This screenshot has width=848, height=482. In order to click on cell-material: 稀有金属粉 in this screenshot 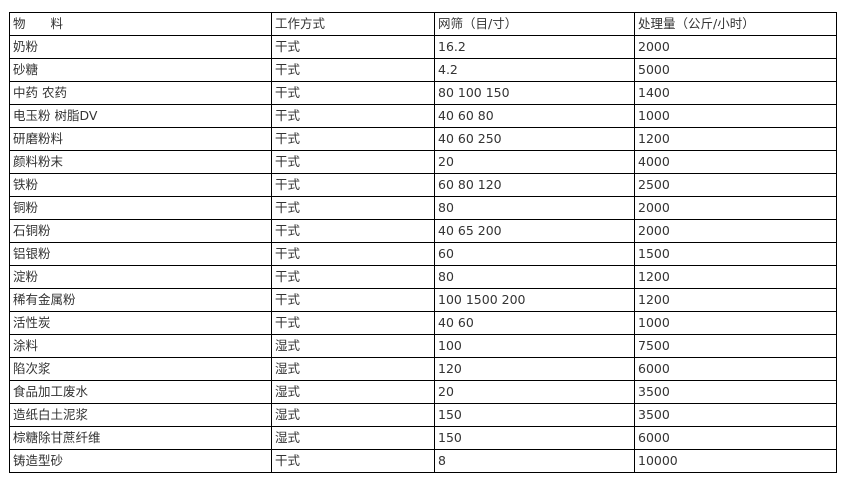, I will do `click(140, 300)`.